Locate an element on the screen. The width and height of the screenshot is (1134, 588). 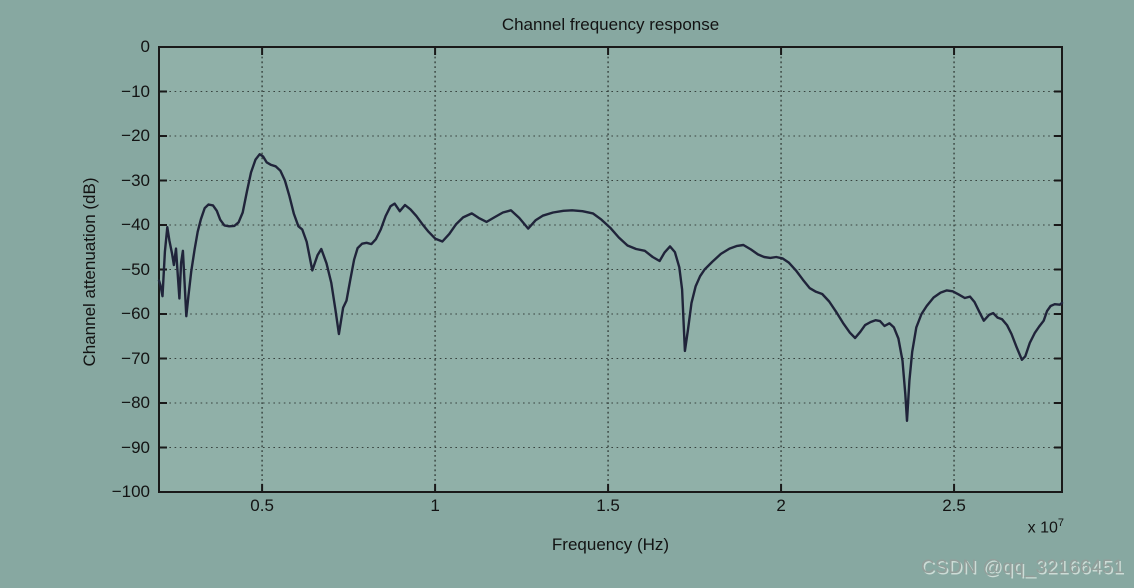
chart-title: Channel frequency response is located at coordinates (610, 24).